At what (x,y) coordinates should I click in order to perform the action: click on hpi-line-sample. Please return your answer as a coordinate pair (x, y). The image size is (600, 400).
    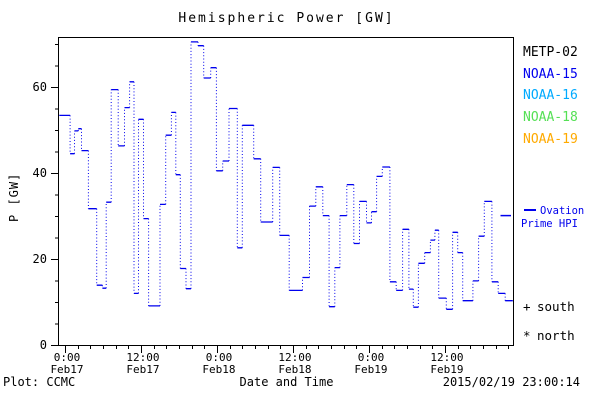
    Looking at the image, I should click on (530, 210).